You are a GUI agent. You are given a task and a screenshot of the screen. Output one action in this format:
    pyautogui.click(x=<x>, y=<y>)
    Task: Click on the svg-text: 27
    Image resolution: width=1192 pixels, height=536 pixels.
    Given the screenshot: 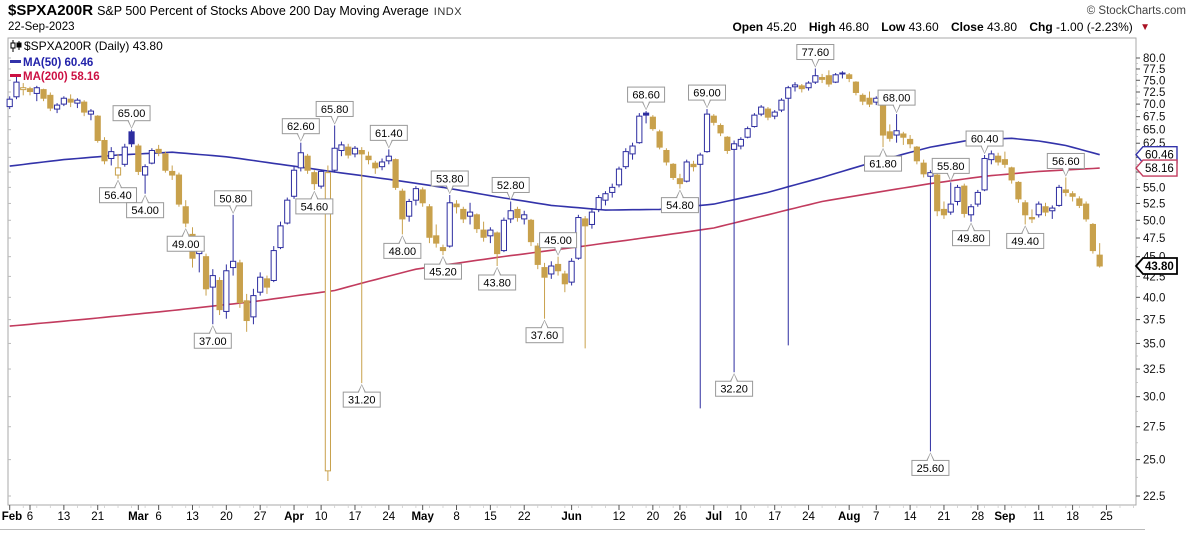 What is the action you would take?
    pyautogui.click(x=260, y=517)
    